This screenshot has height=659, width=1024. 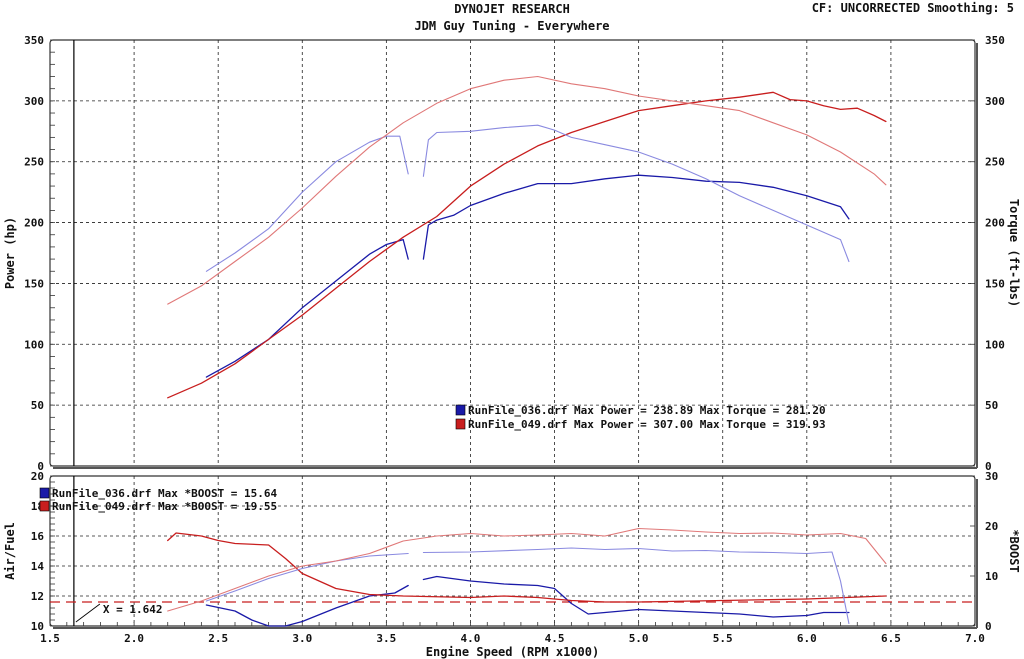 I want to click on series-line-runfile-049-air-fuel, so click(x=527, y=567).